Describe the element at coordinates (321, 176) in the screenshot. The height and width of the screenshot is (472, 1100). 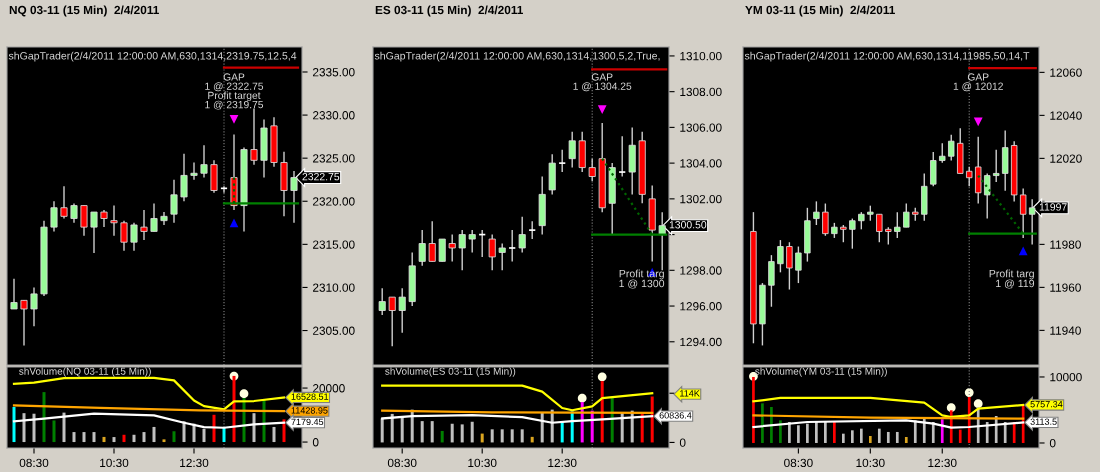
I see `text: 2322.75` at that location.